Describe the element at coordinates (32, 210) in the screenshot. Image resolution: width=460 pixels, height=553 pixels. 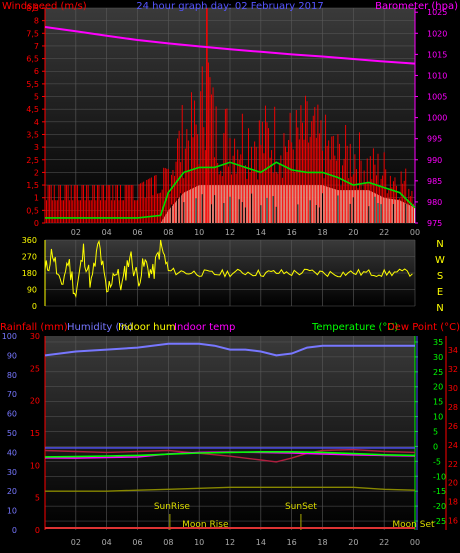
I see `wind-tick-label: 0,5` at that location.